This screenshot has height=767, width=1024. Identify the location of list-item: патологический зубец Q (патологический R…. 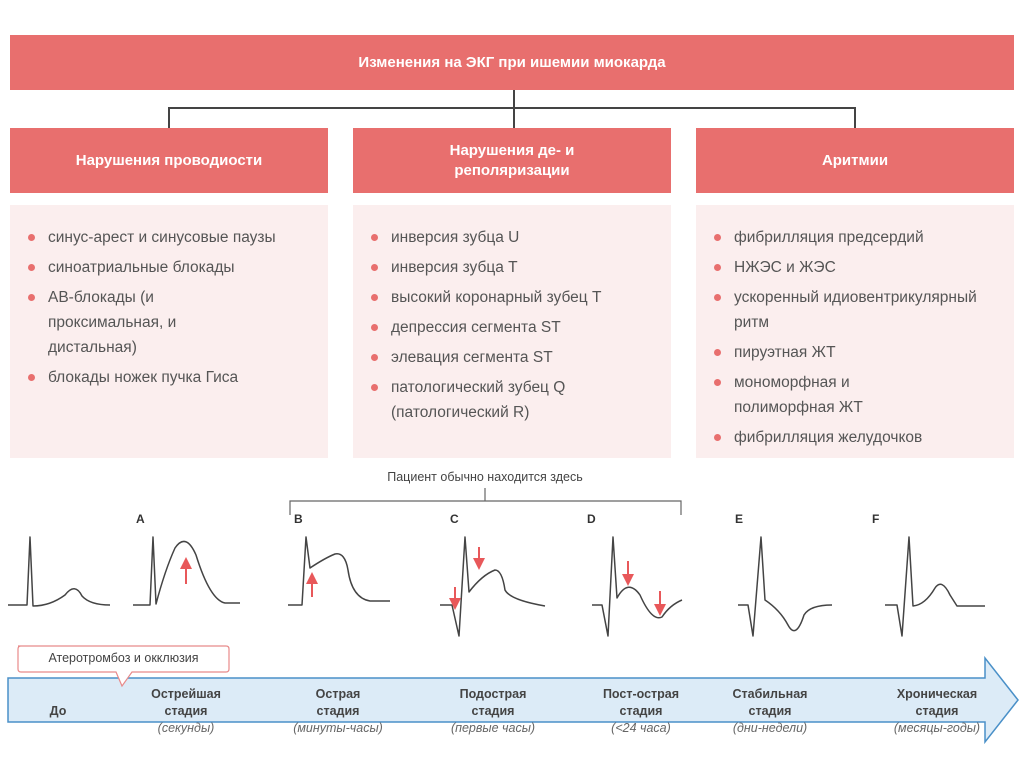
(513, 400).